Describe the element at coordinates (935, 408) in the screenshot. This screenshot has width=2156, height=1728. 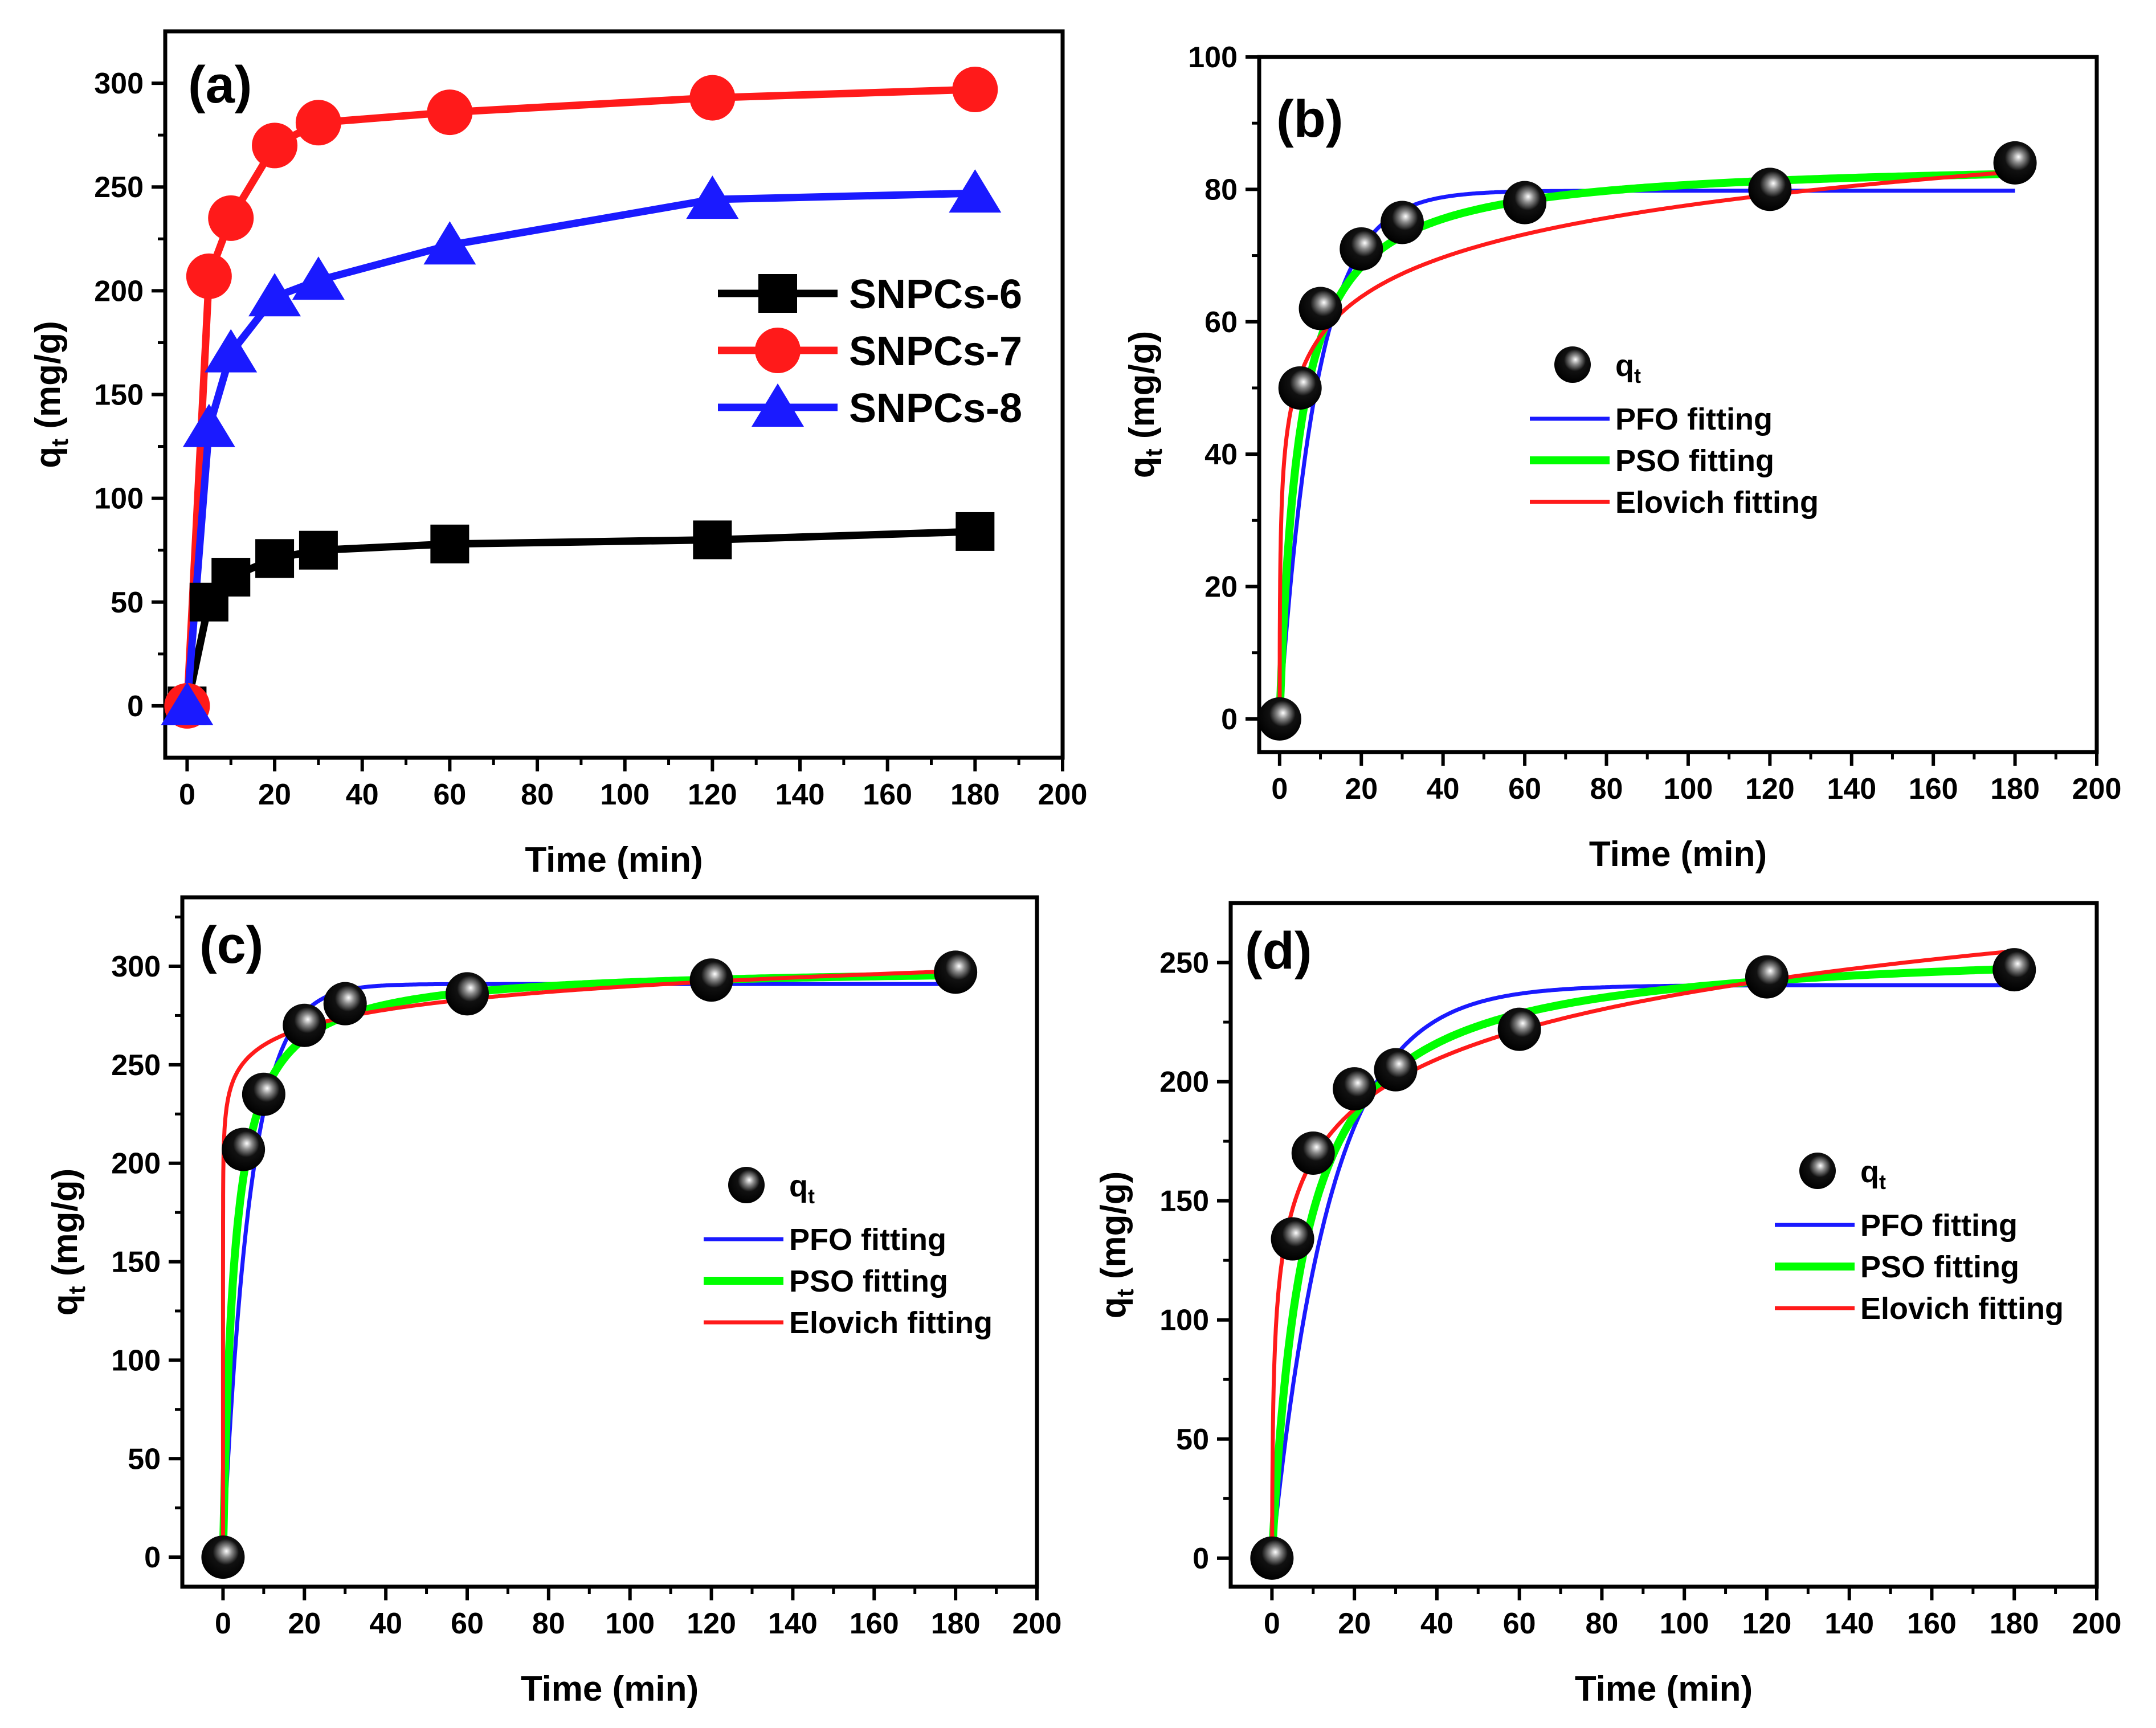
I see `legend-label-snpcs-8: SNPCs-8` at that location.